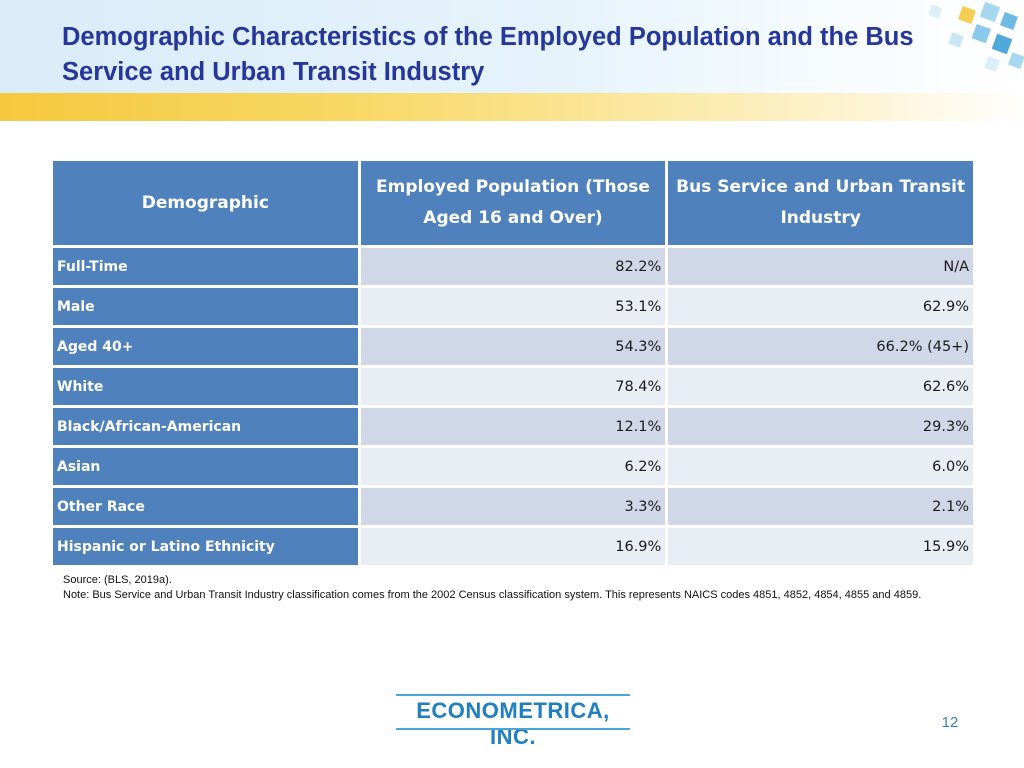 This screenshot has height=768, width=1024. Describe the element at coordinates (513, 729) in the screenshot. I see `logo-bottom-rule` at that location.